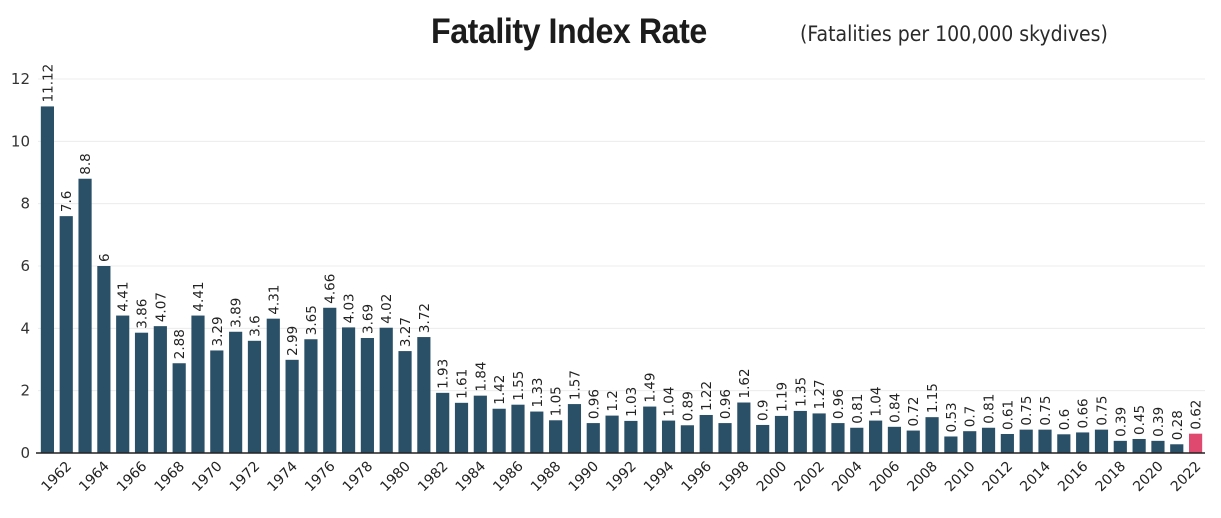  What do you see at coordinates (1140, 420) in the screenshot?
I see `data-label: 0.45` at bounding box center [1140, 420].